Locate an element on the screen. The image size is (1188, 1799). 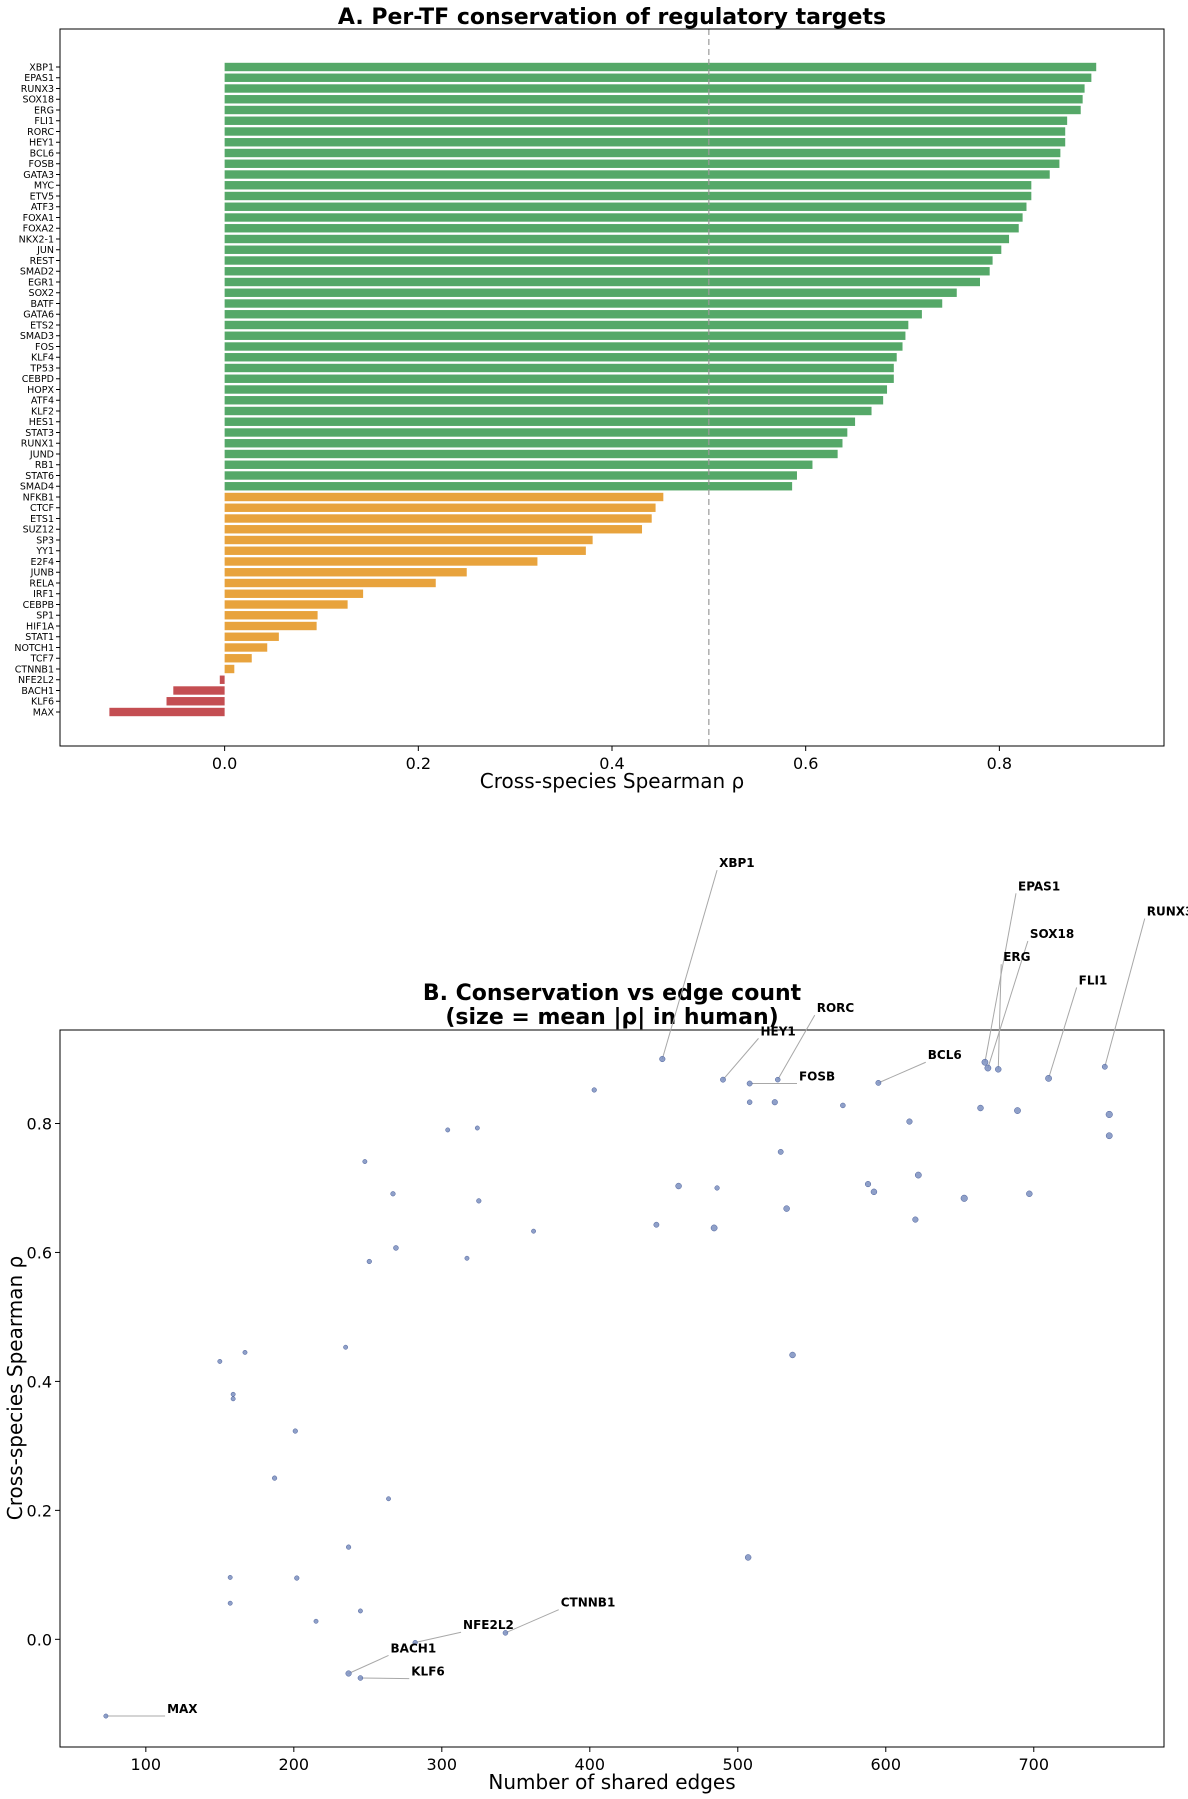
bar-myc is located at coordinates (628, 185).